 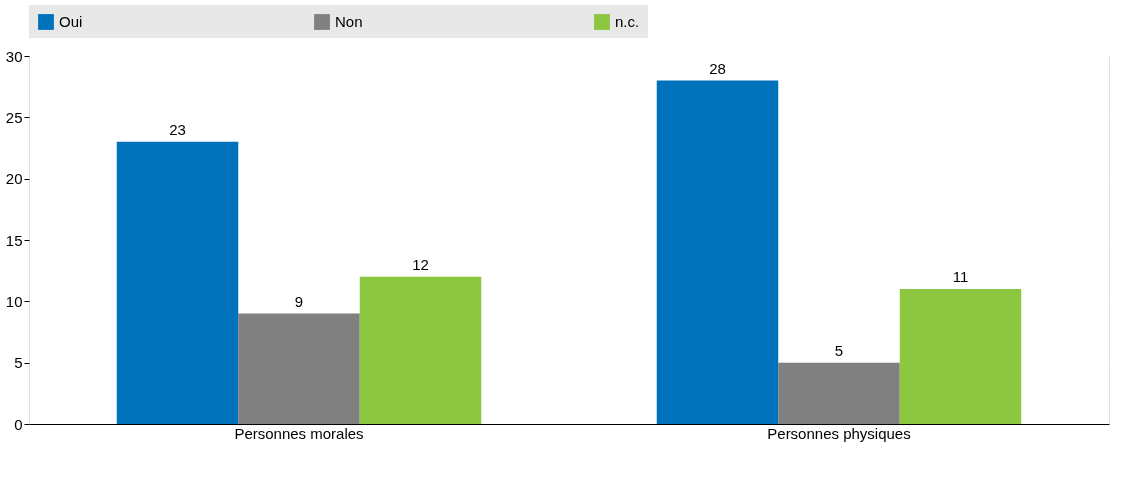 What do you see at coordinates (18, 363) in the screenshot?
I see `y-tick-label: 5` at bounding box center [18, 363].